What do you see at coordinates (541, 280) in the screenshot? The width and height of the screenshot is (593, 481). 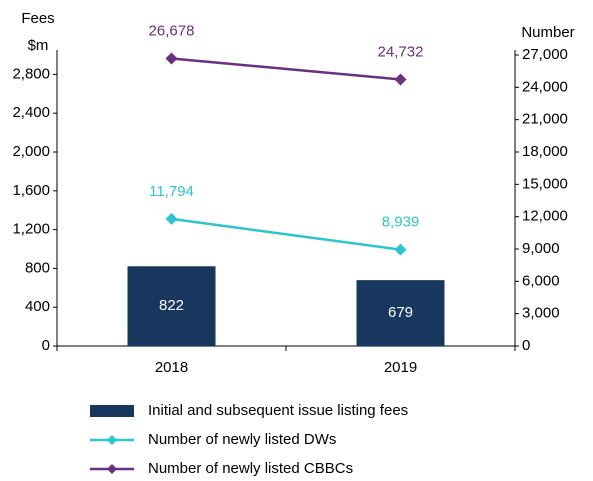 I see `y2-tick-label: 6,000` at bounding box center [541, 280].